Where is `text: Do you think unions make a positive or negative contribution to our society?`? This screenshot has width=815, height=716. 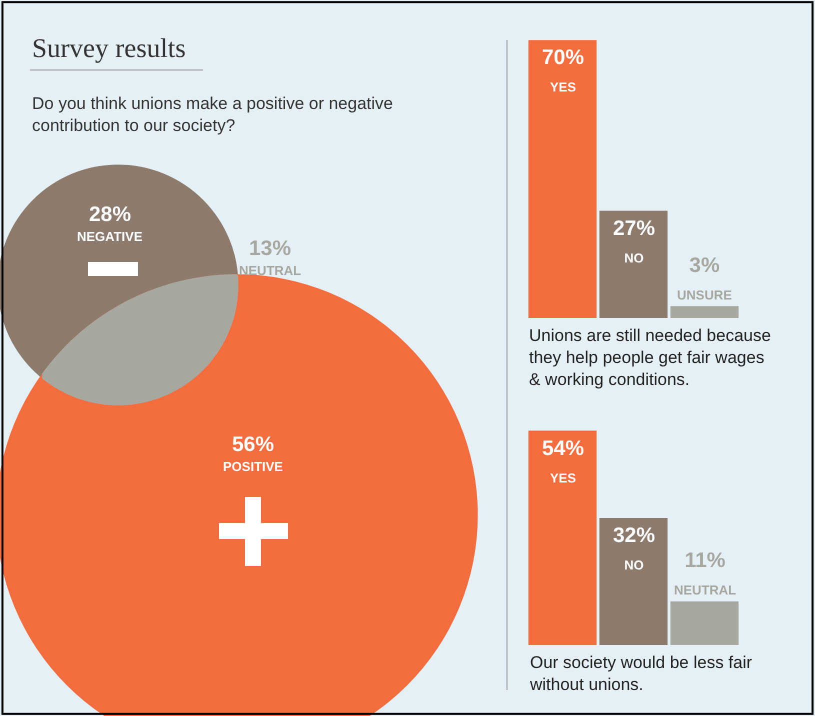 text: Do you think unions make a positive or negative contribution to our society? is located at coordinates (212, 115).